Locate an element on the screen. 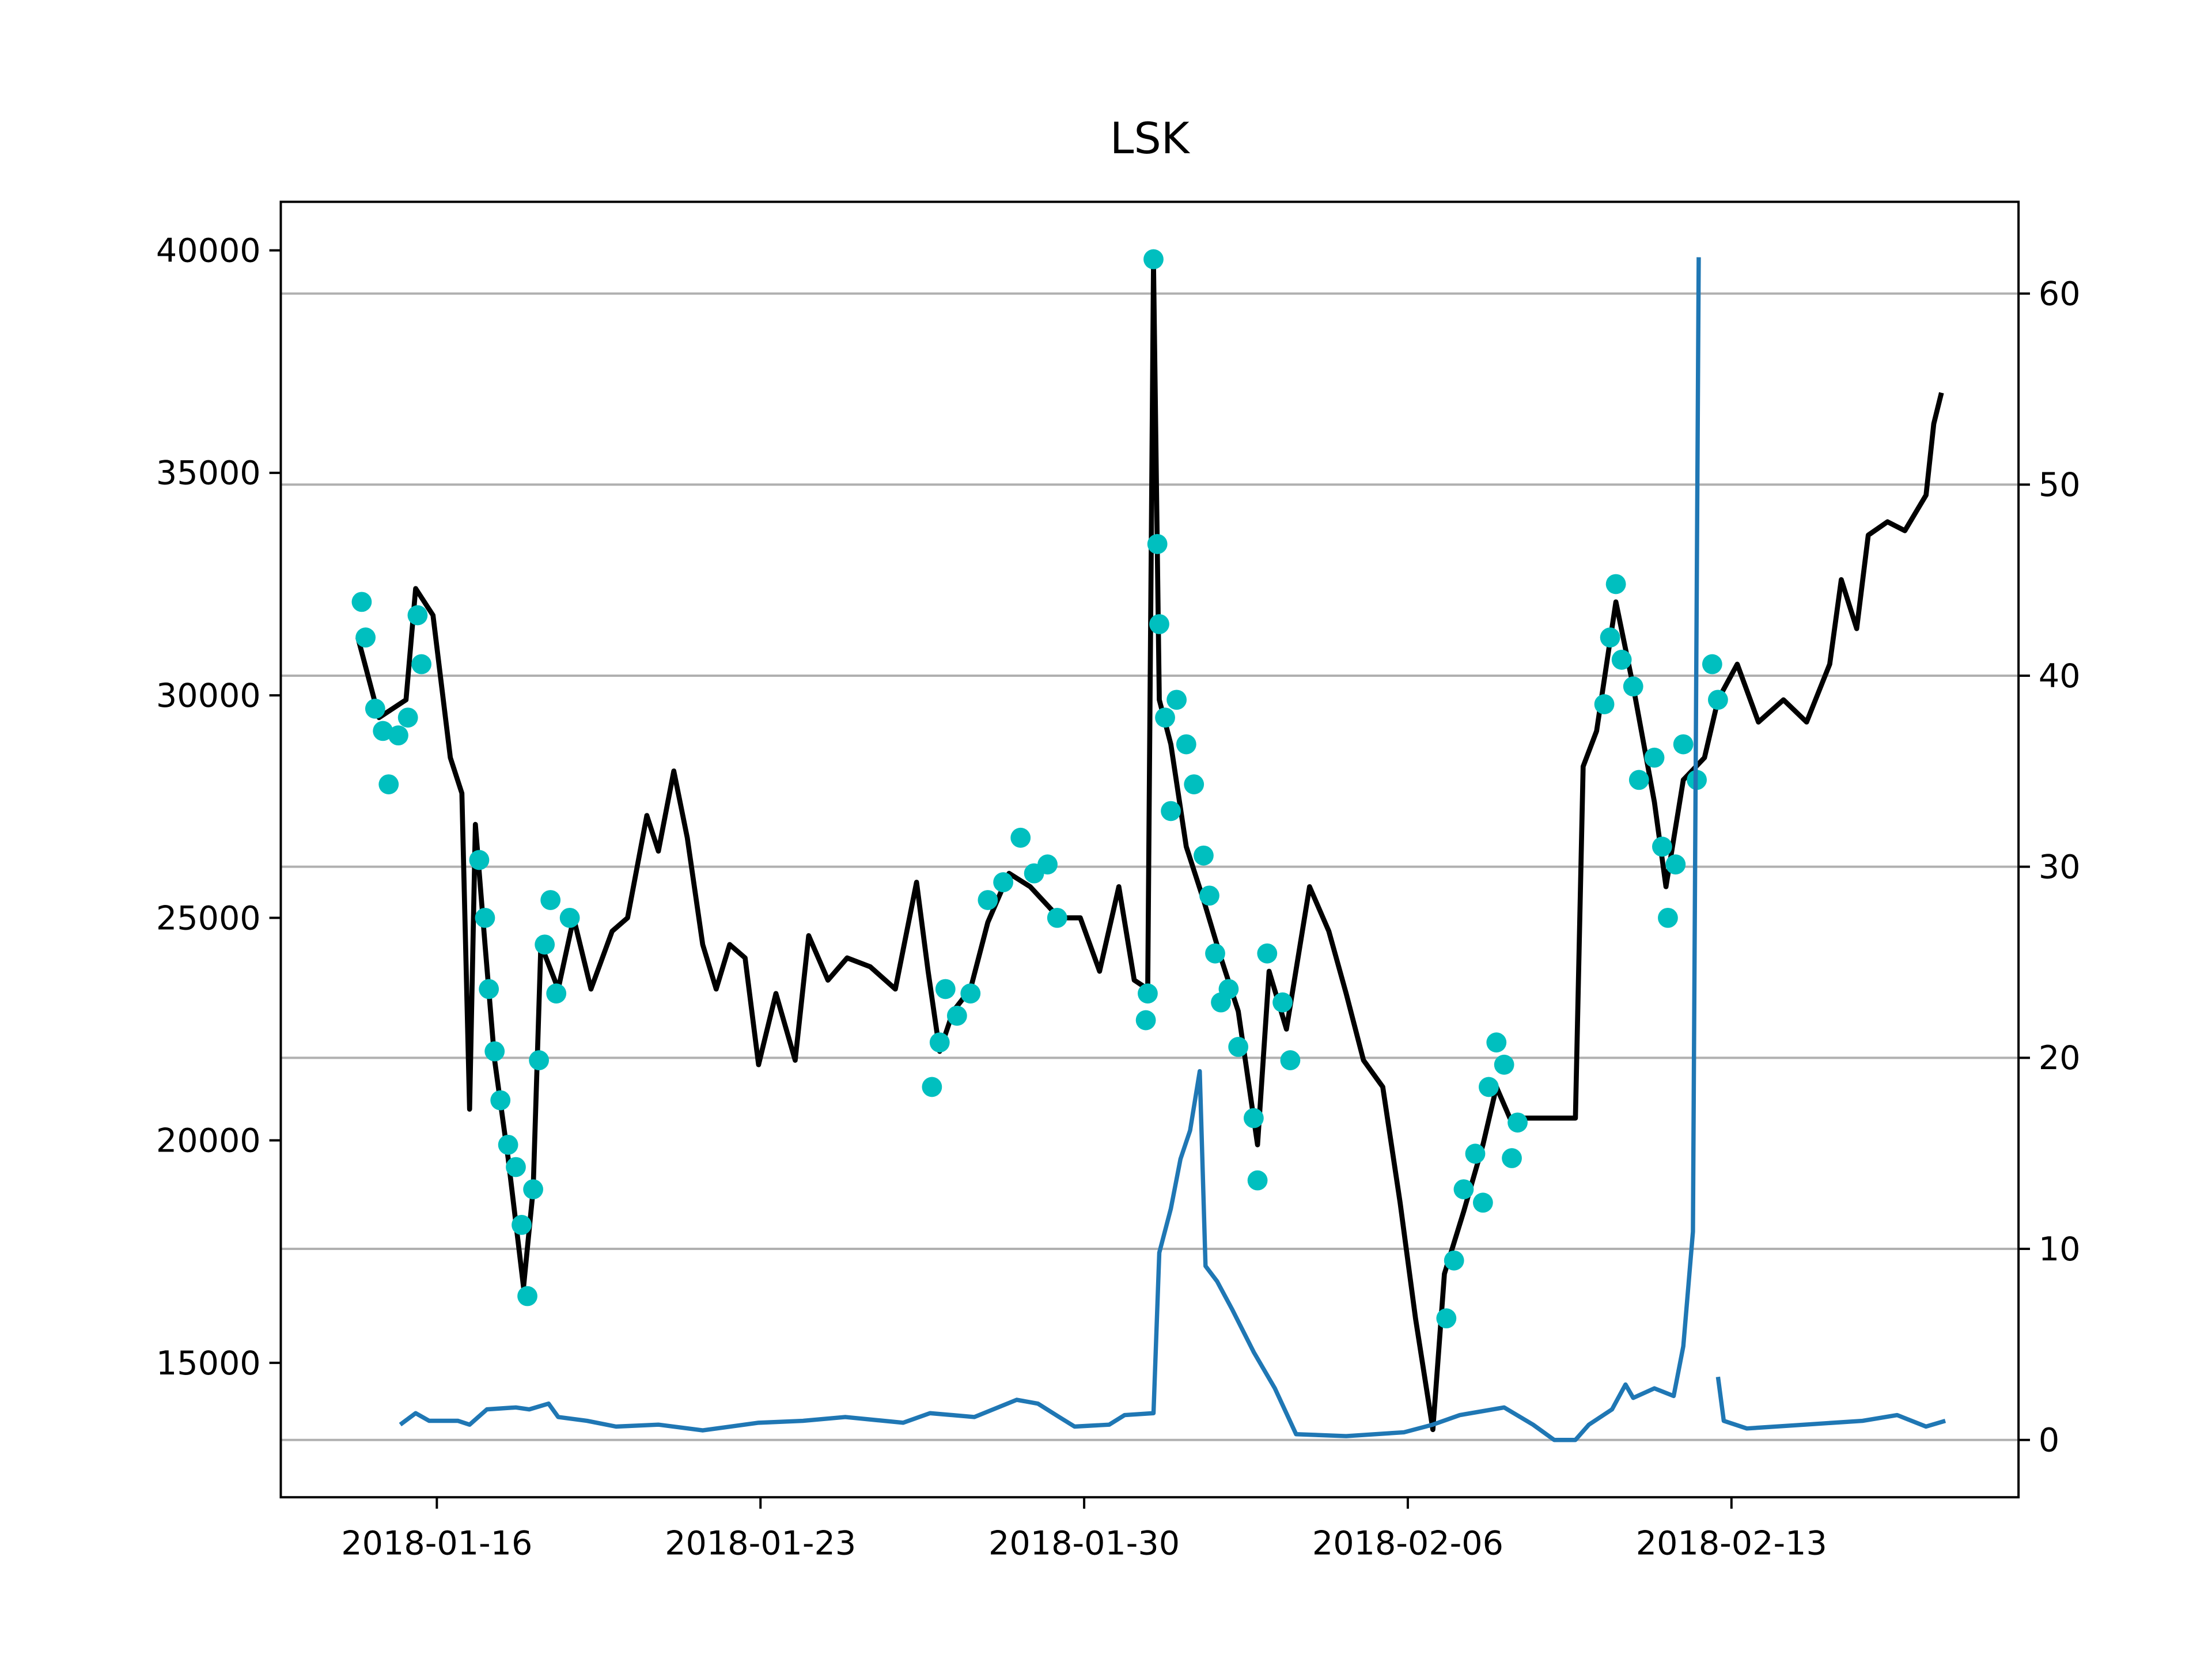  x-tick-label: 2018-01-23 is located at coordinates (760, 1544).